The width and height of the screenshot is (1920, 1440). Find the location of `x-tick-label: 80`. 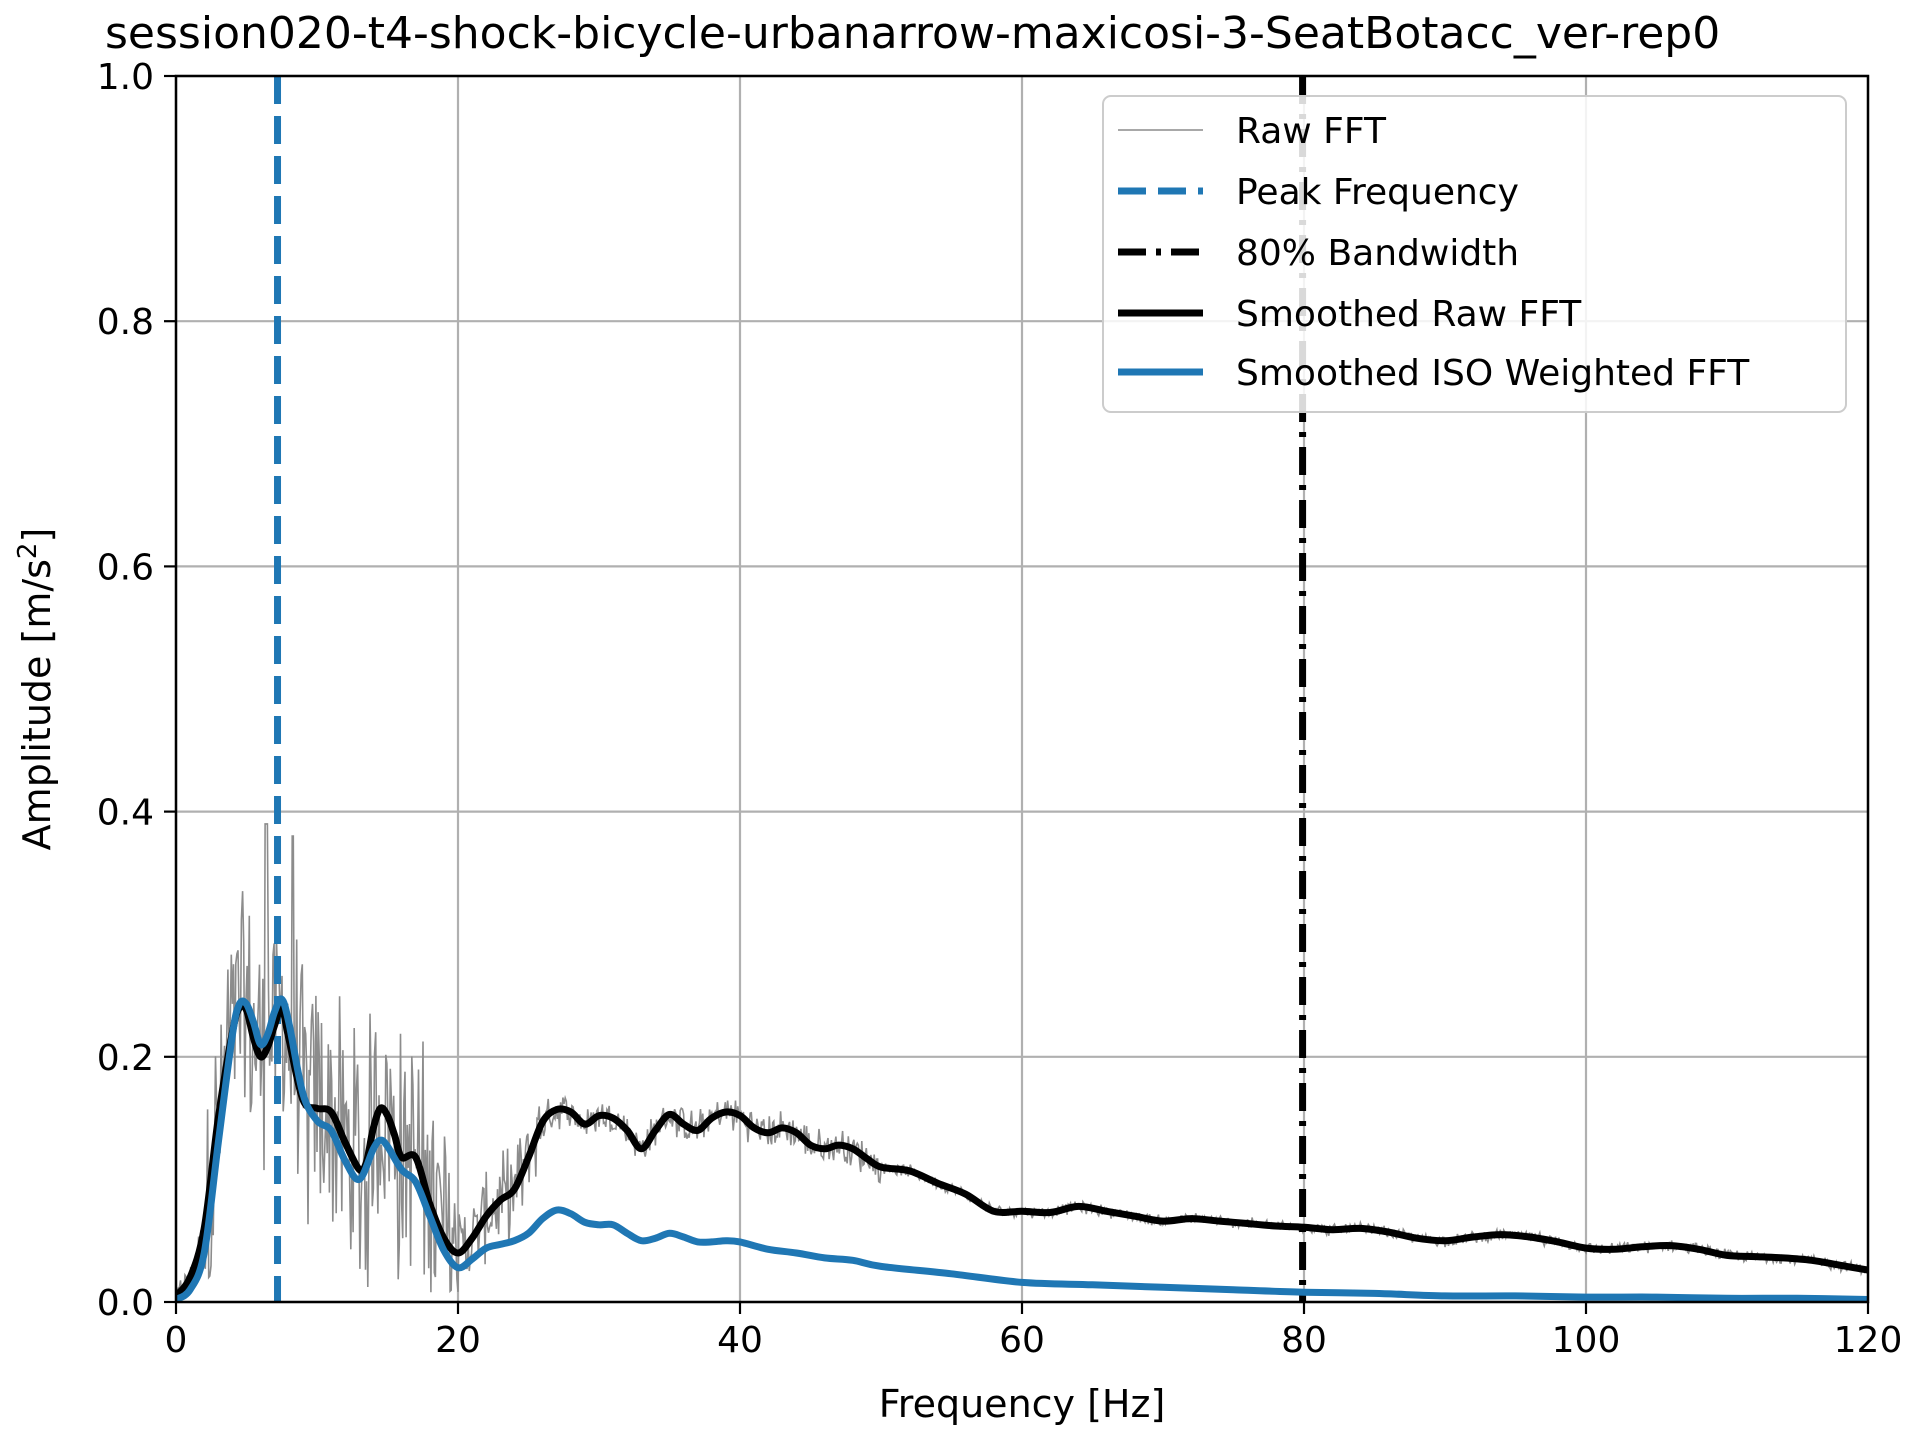

x-tick-label: 80 is located at coordinates (1304, 1340).